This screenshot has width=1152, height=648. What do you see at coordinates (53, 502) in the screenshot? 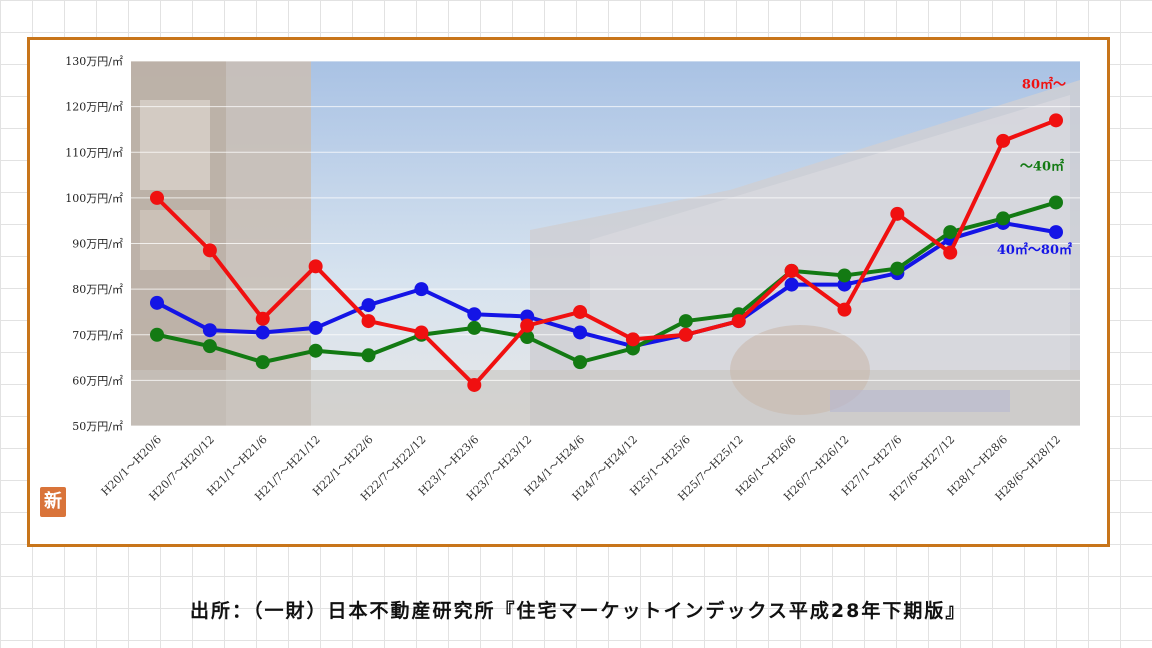
I see `new-badge: 新` at bounding box center [53, 502].